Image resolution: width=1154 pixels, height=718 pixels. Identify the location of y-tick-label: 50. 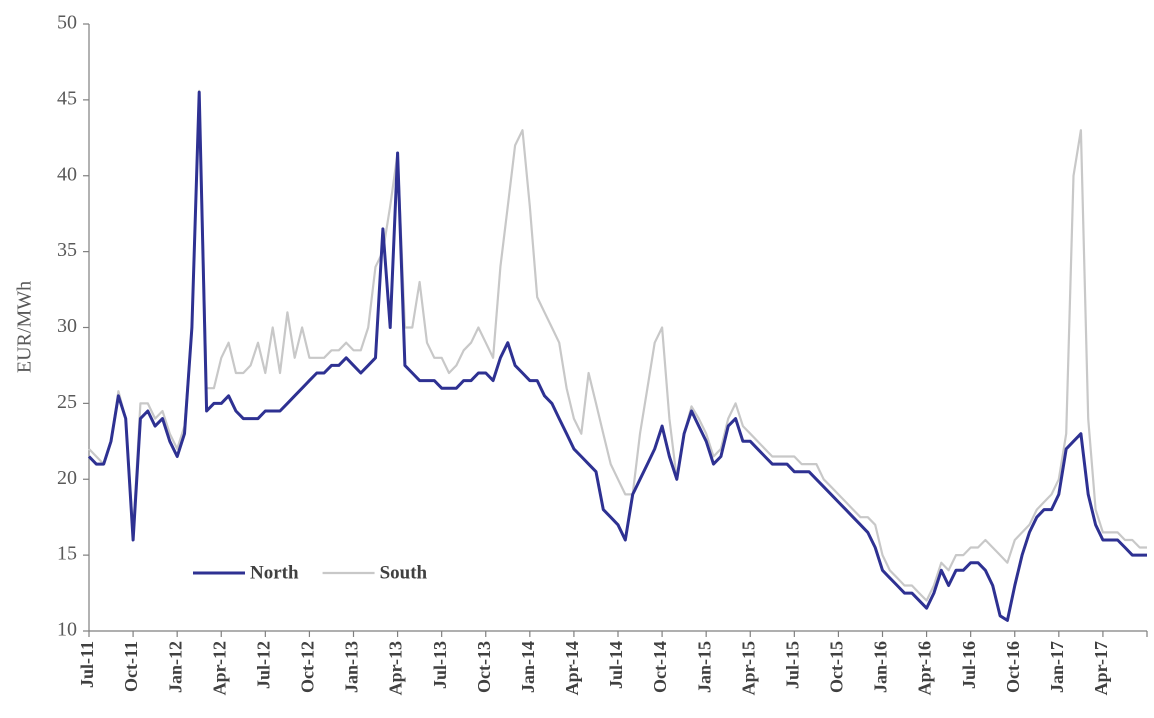
(67, 23).